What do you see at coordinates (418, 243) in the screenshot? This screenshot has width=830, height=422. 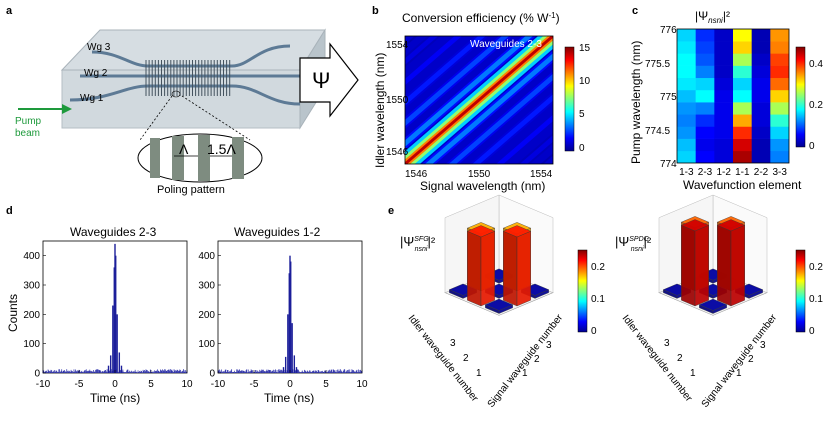 I see `e-left-title: |ΨSFG nsni|²` at bounding box center [418, 243].